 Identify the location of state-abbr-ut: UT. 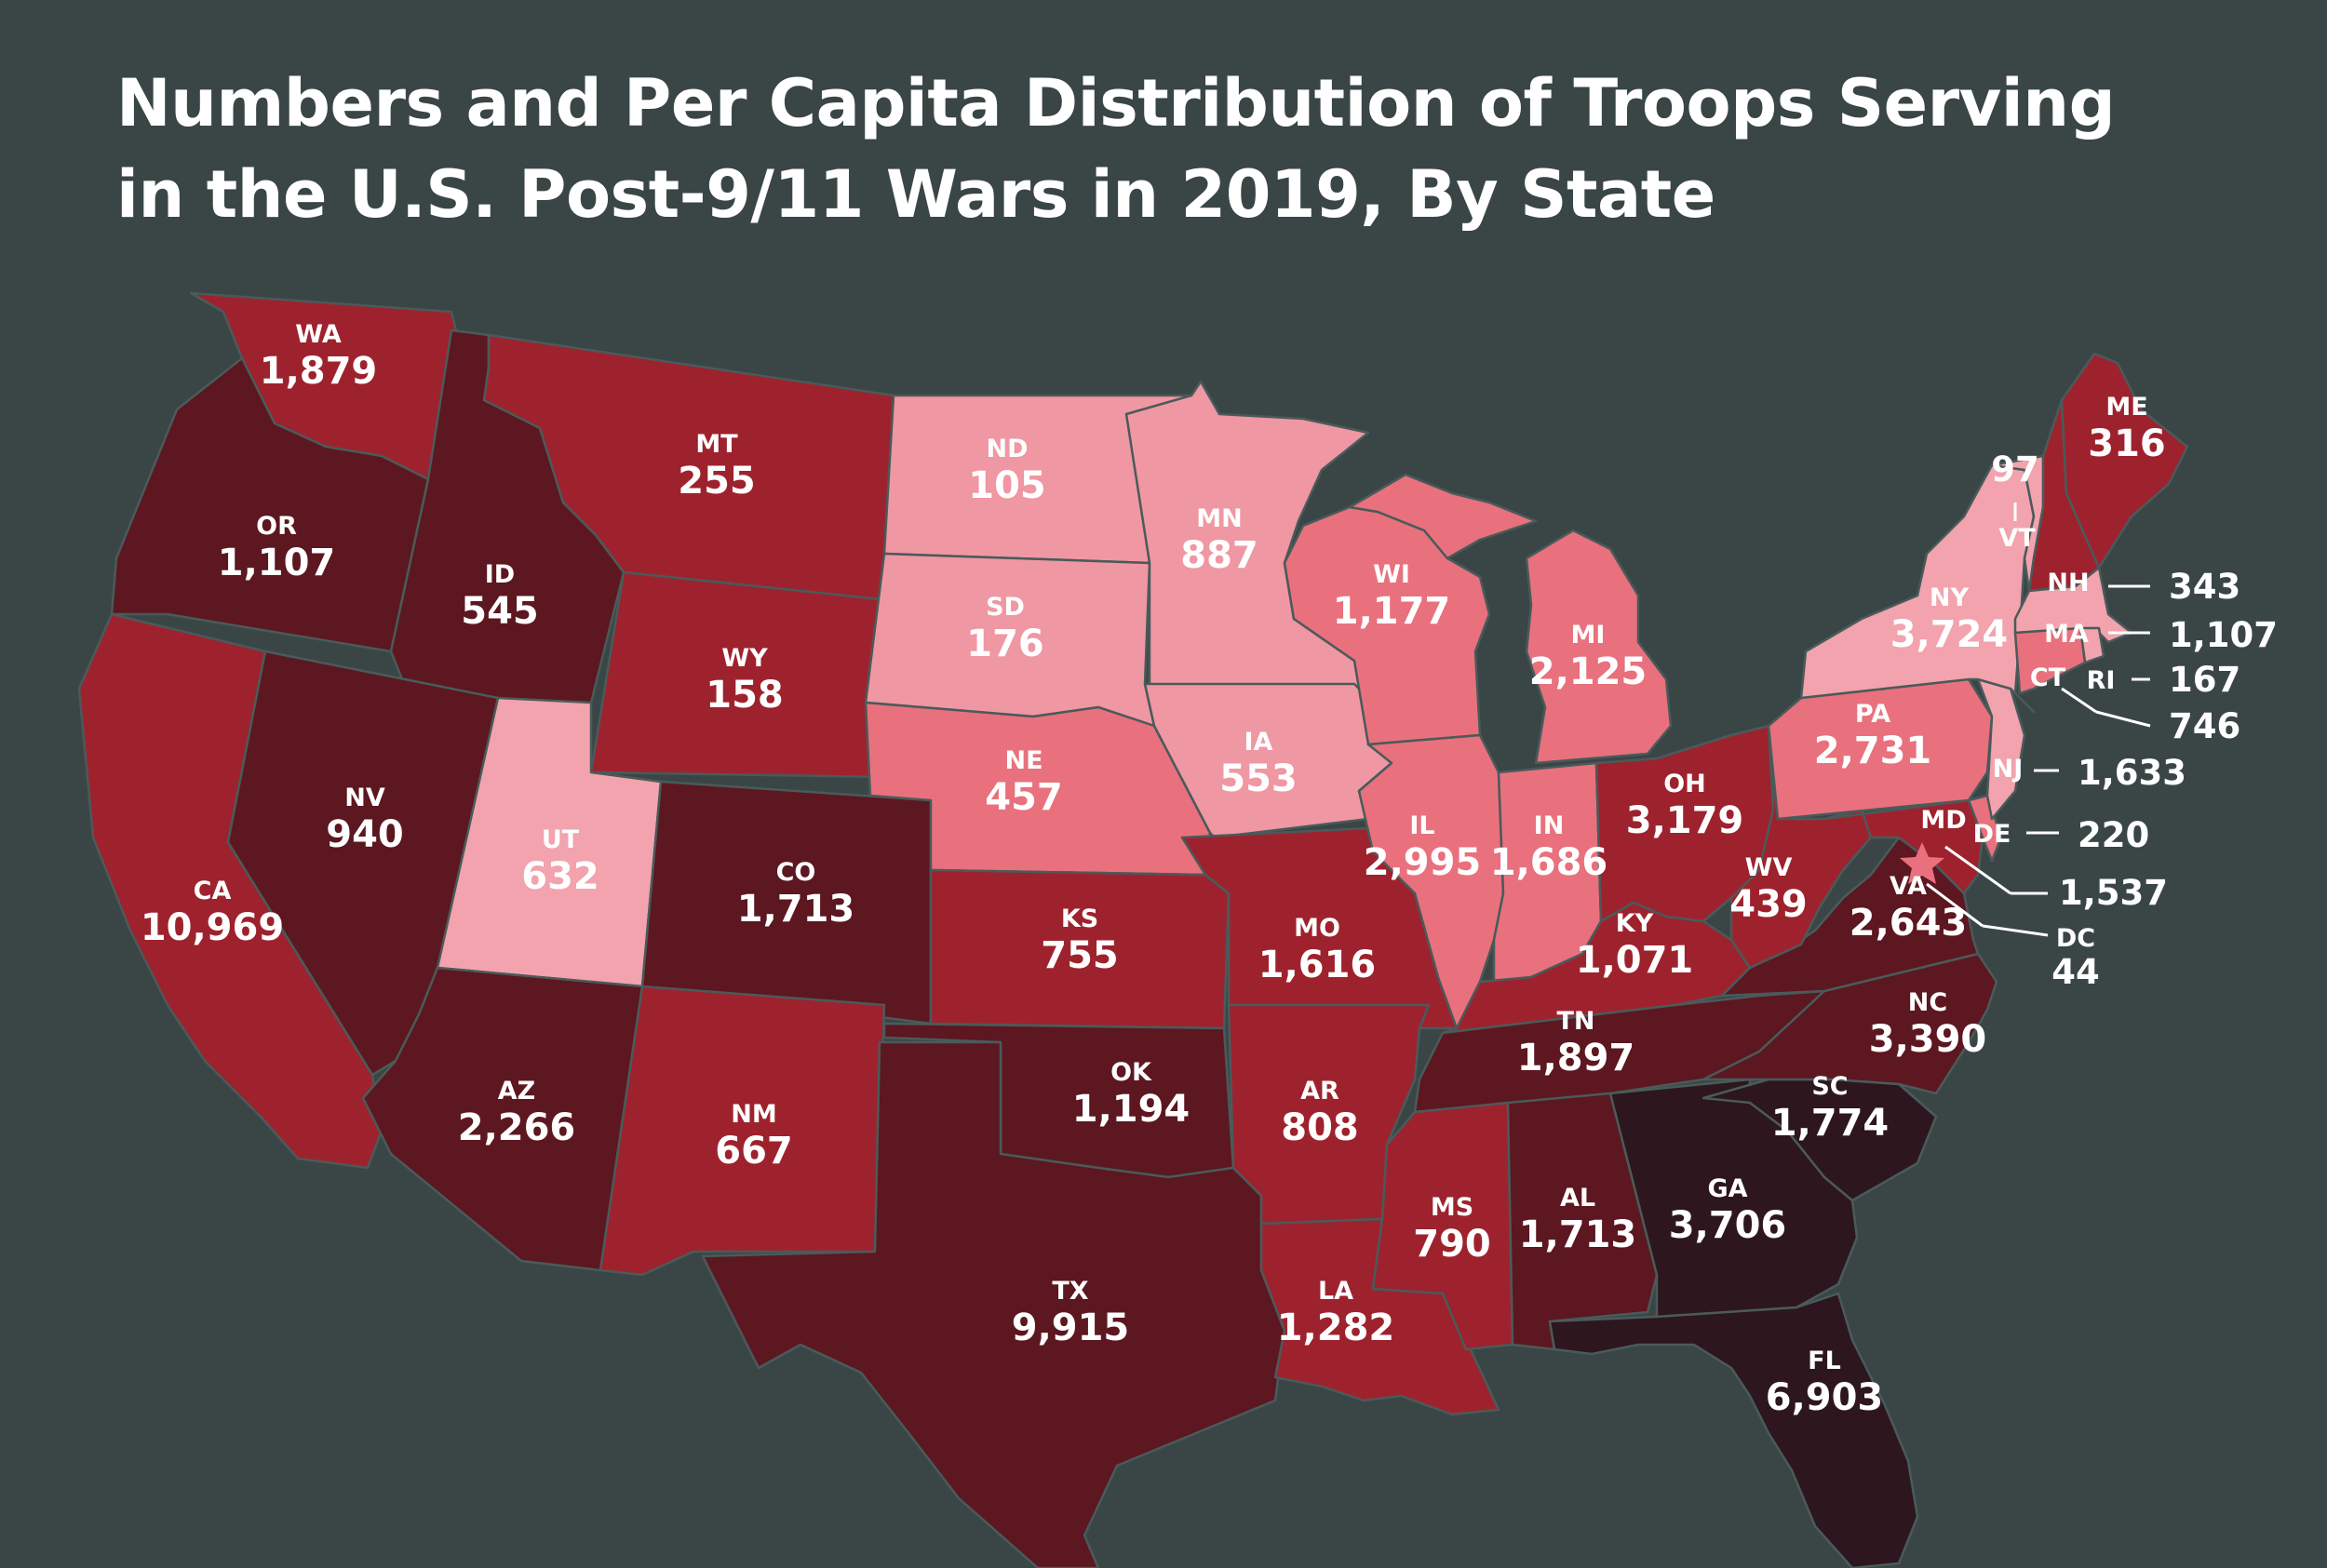
(561, 839).